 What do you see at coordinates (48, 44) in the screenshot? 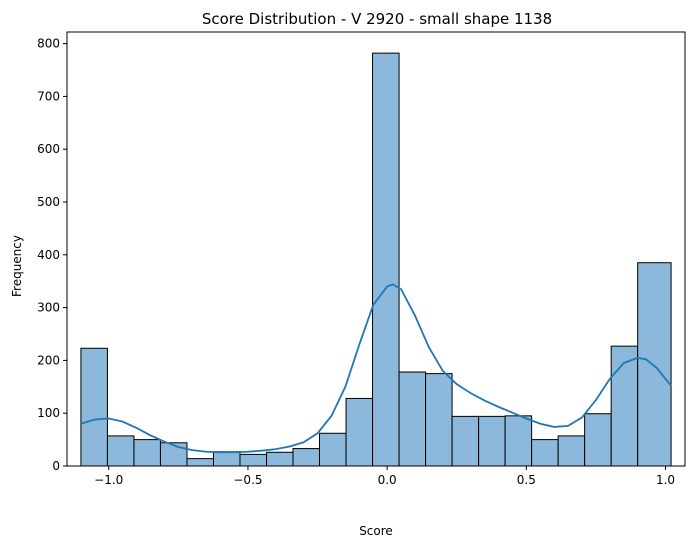
I see `y-tick-label: 800` at bounding box center [48, 44].